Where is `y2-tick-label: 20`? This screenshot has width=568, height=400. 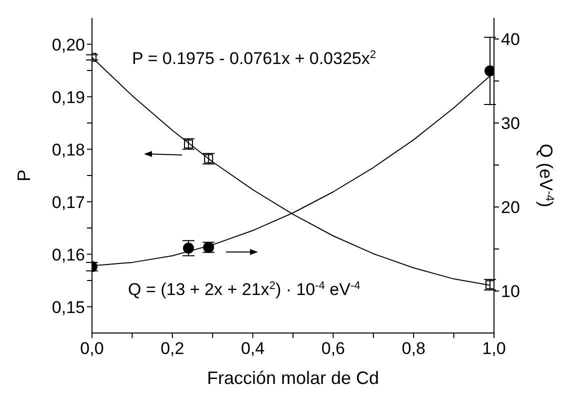
y2-tick-label: 20 is located at coordinates (510, 208).